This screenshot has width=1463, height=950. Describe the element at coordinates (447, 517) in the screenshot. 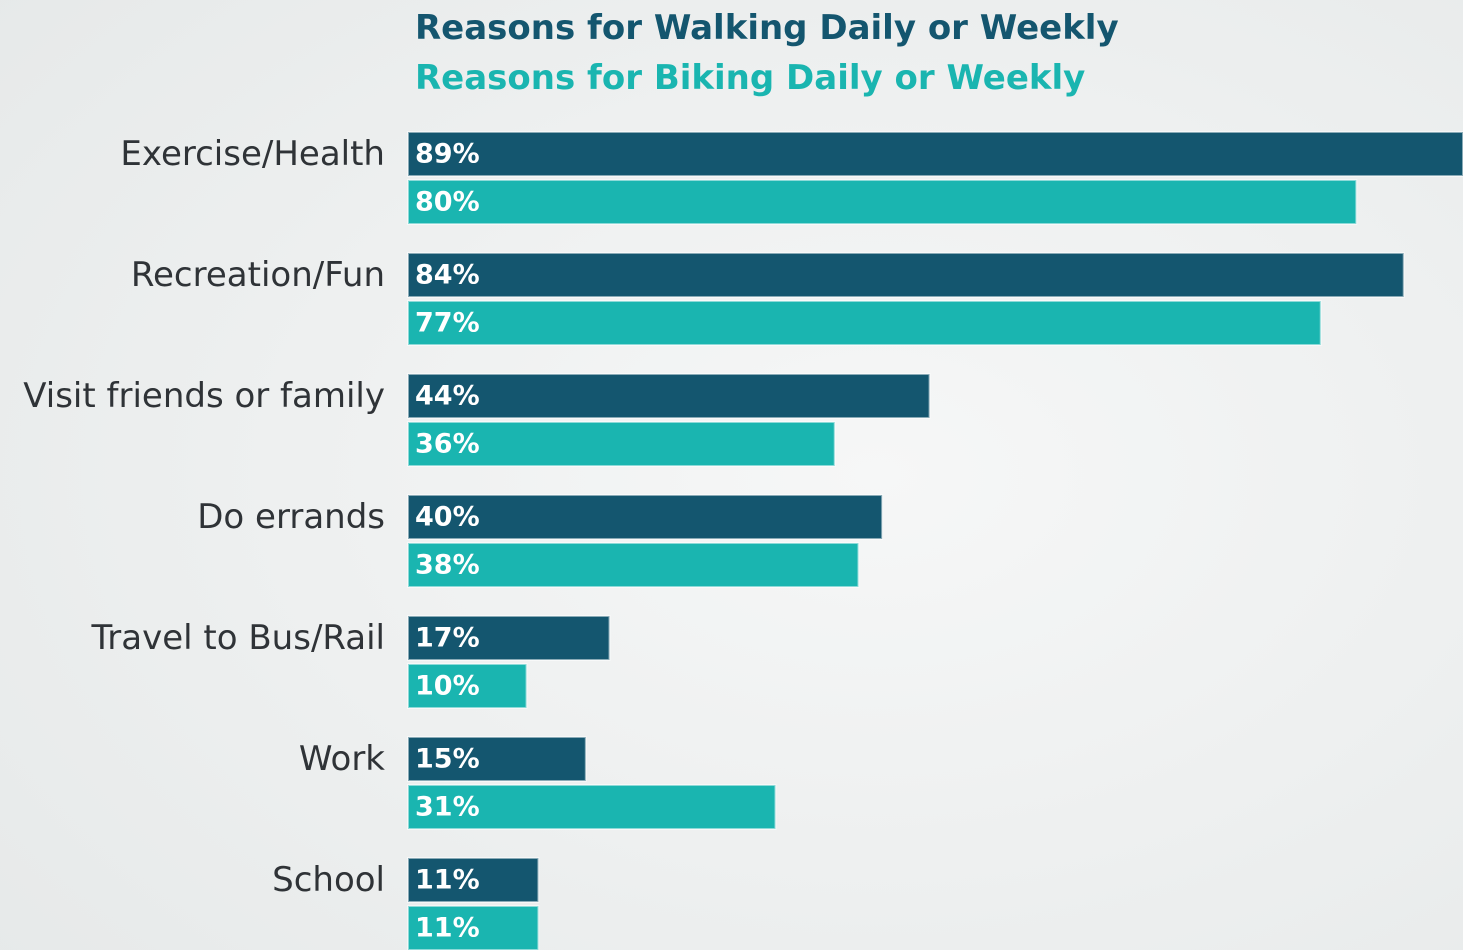

I see `value-label: 40%` at that location.